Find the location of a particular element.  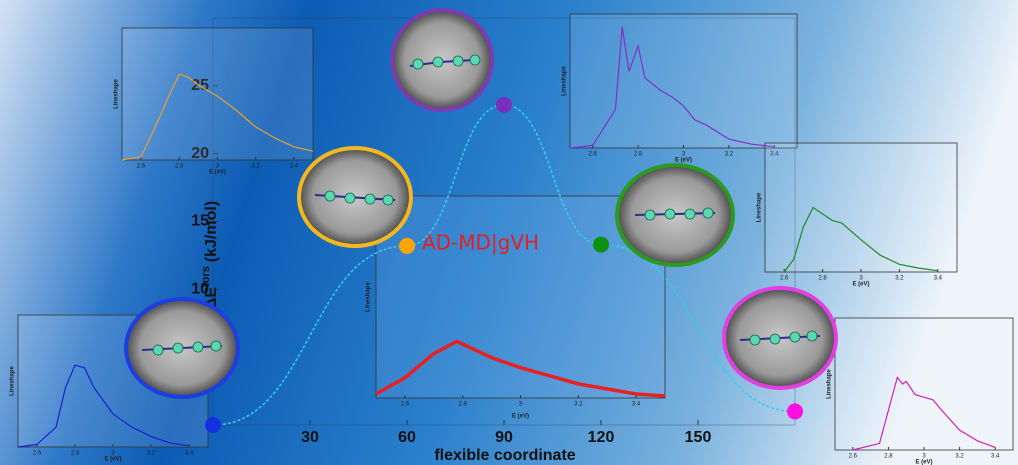

x-tick-label: 120 is located at coordinates (601, 437).